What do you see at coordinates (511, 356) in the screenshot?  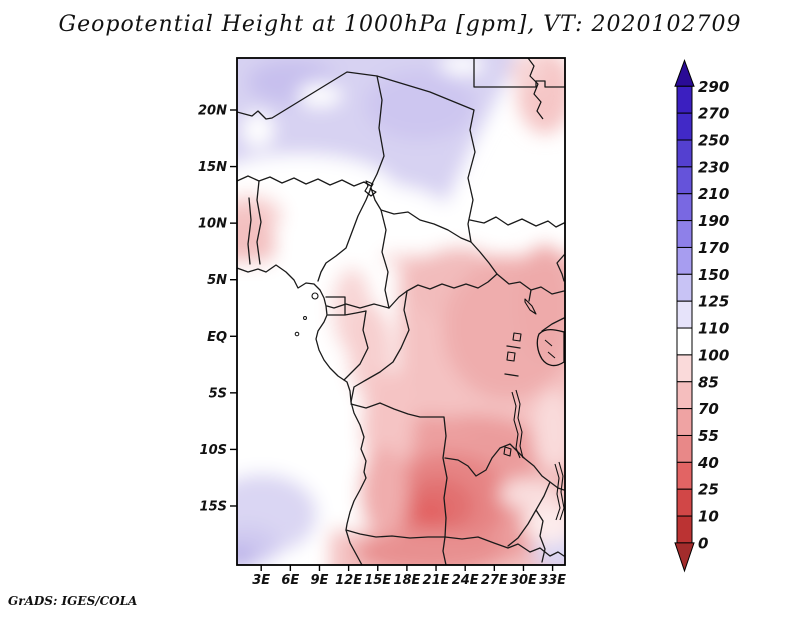 I see `lake-kivu` at bounding box center [511, 356].